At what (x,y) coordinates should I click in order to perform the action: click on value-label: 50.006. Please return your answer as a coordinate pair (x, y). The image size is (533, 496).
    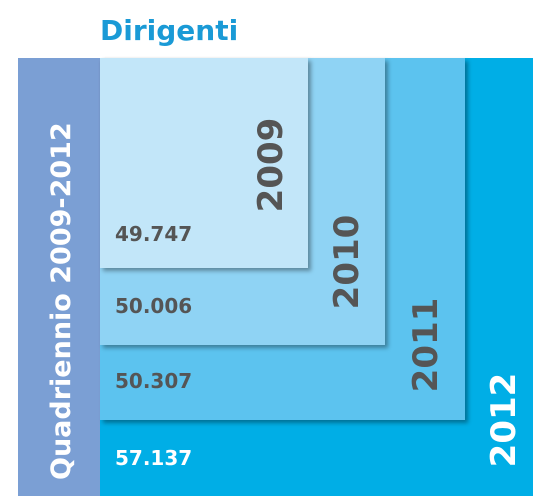
    Looking at the image, I should click on (153, 306).